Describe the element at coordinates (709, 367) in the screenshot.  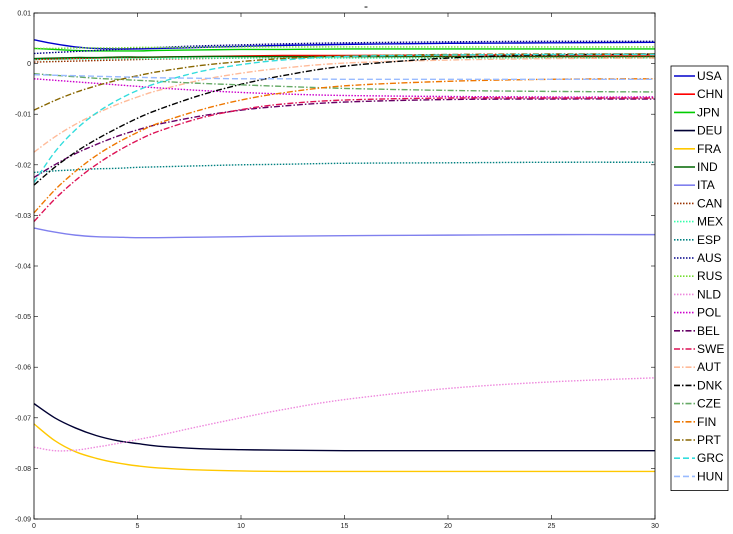
I see `legend-label-aut: AUT` at that location.